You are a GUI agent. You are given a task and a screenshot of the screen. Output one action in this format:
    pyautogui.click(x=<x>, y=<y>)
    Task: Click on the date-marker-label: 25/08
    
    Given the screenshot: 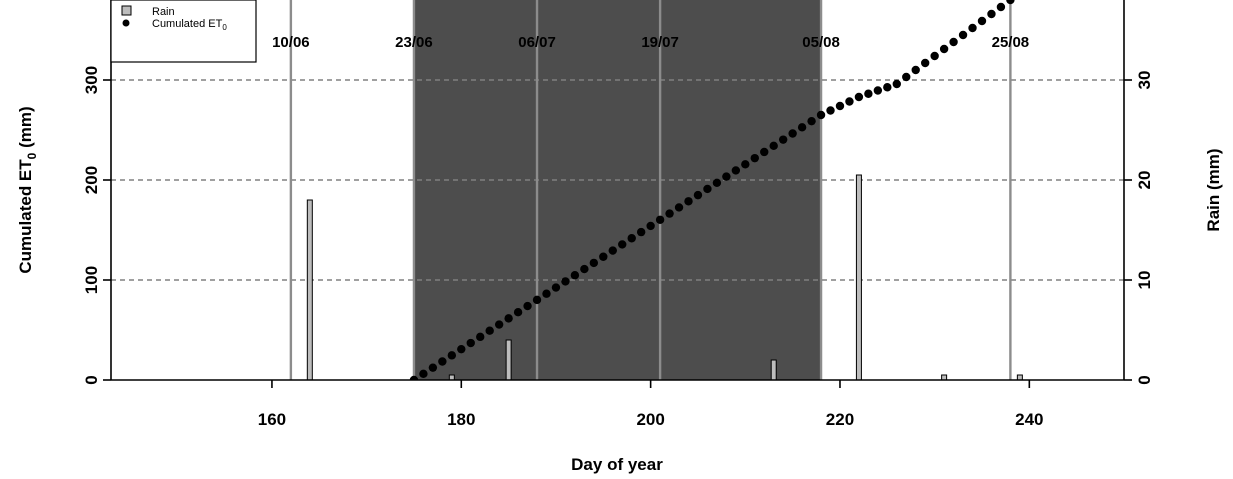 What is the action you would take?
    pyautogui.click(x=1011, y=42)
    